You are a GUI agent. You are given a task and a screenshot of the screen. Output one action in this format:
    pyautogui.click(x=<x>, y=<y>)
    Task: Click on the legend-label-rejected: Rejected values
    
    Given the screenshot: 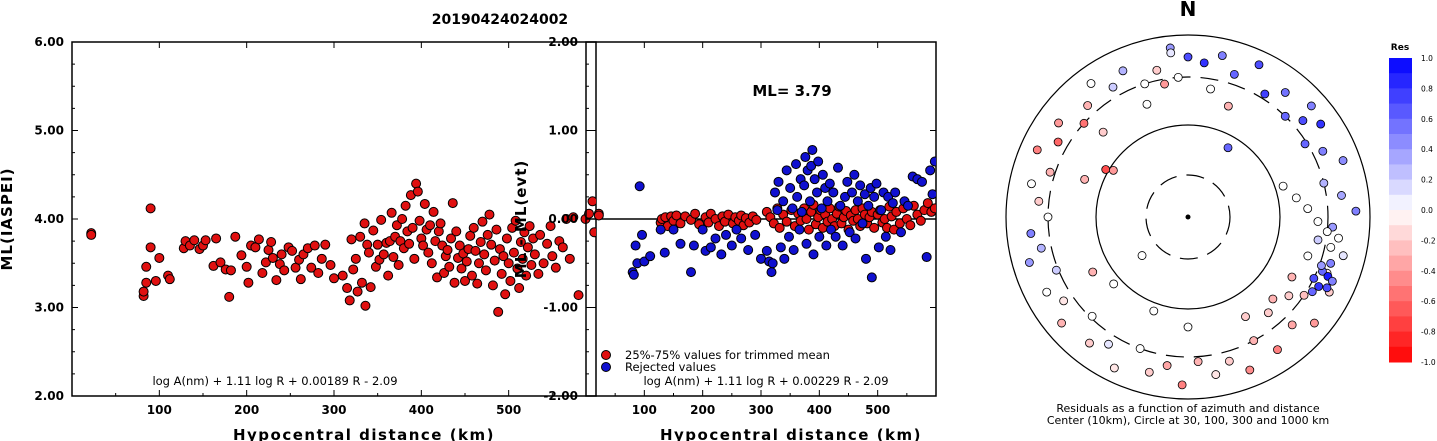 What is the action you would take?
    pyautogui.click(x=670, y=367)
    